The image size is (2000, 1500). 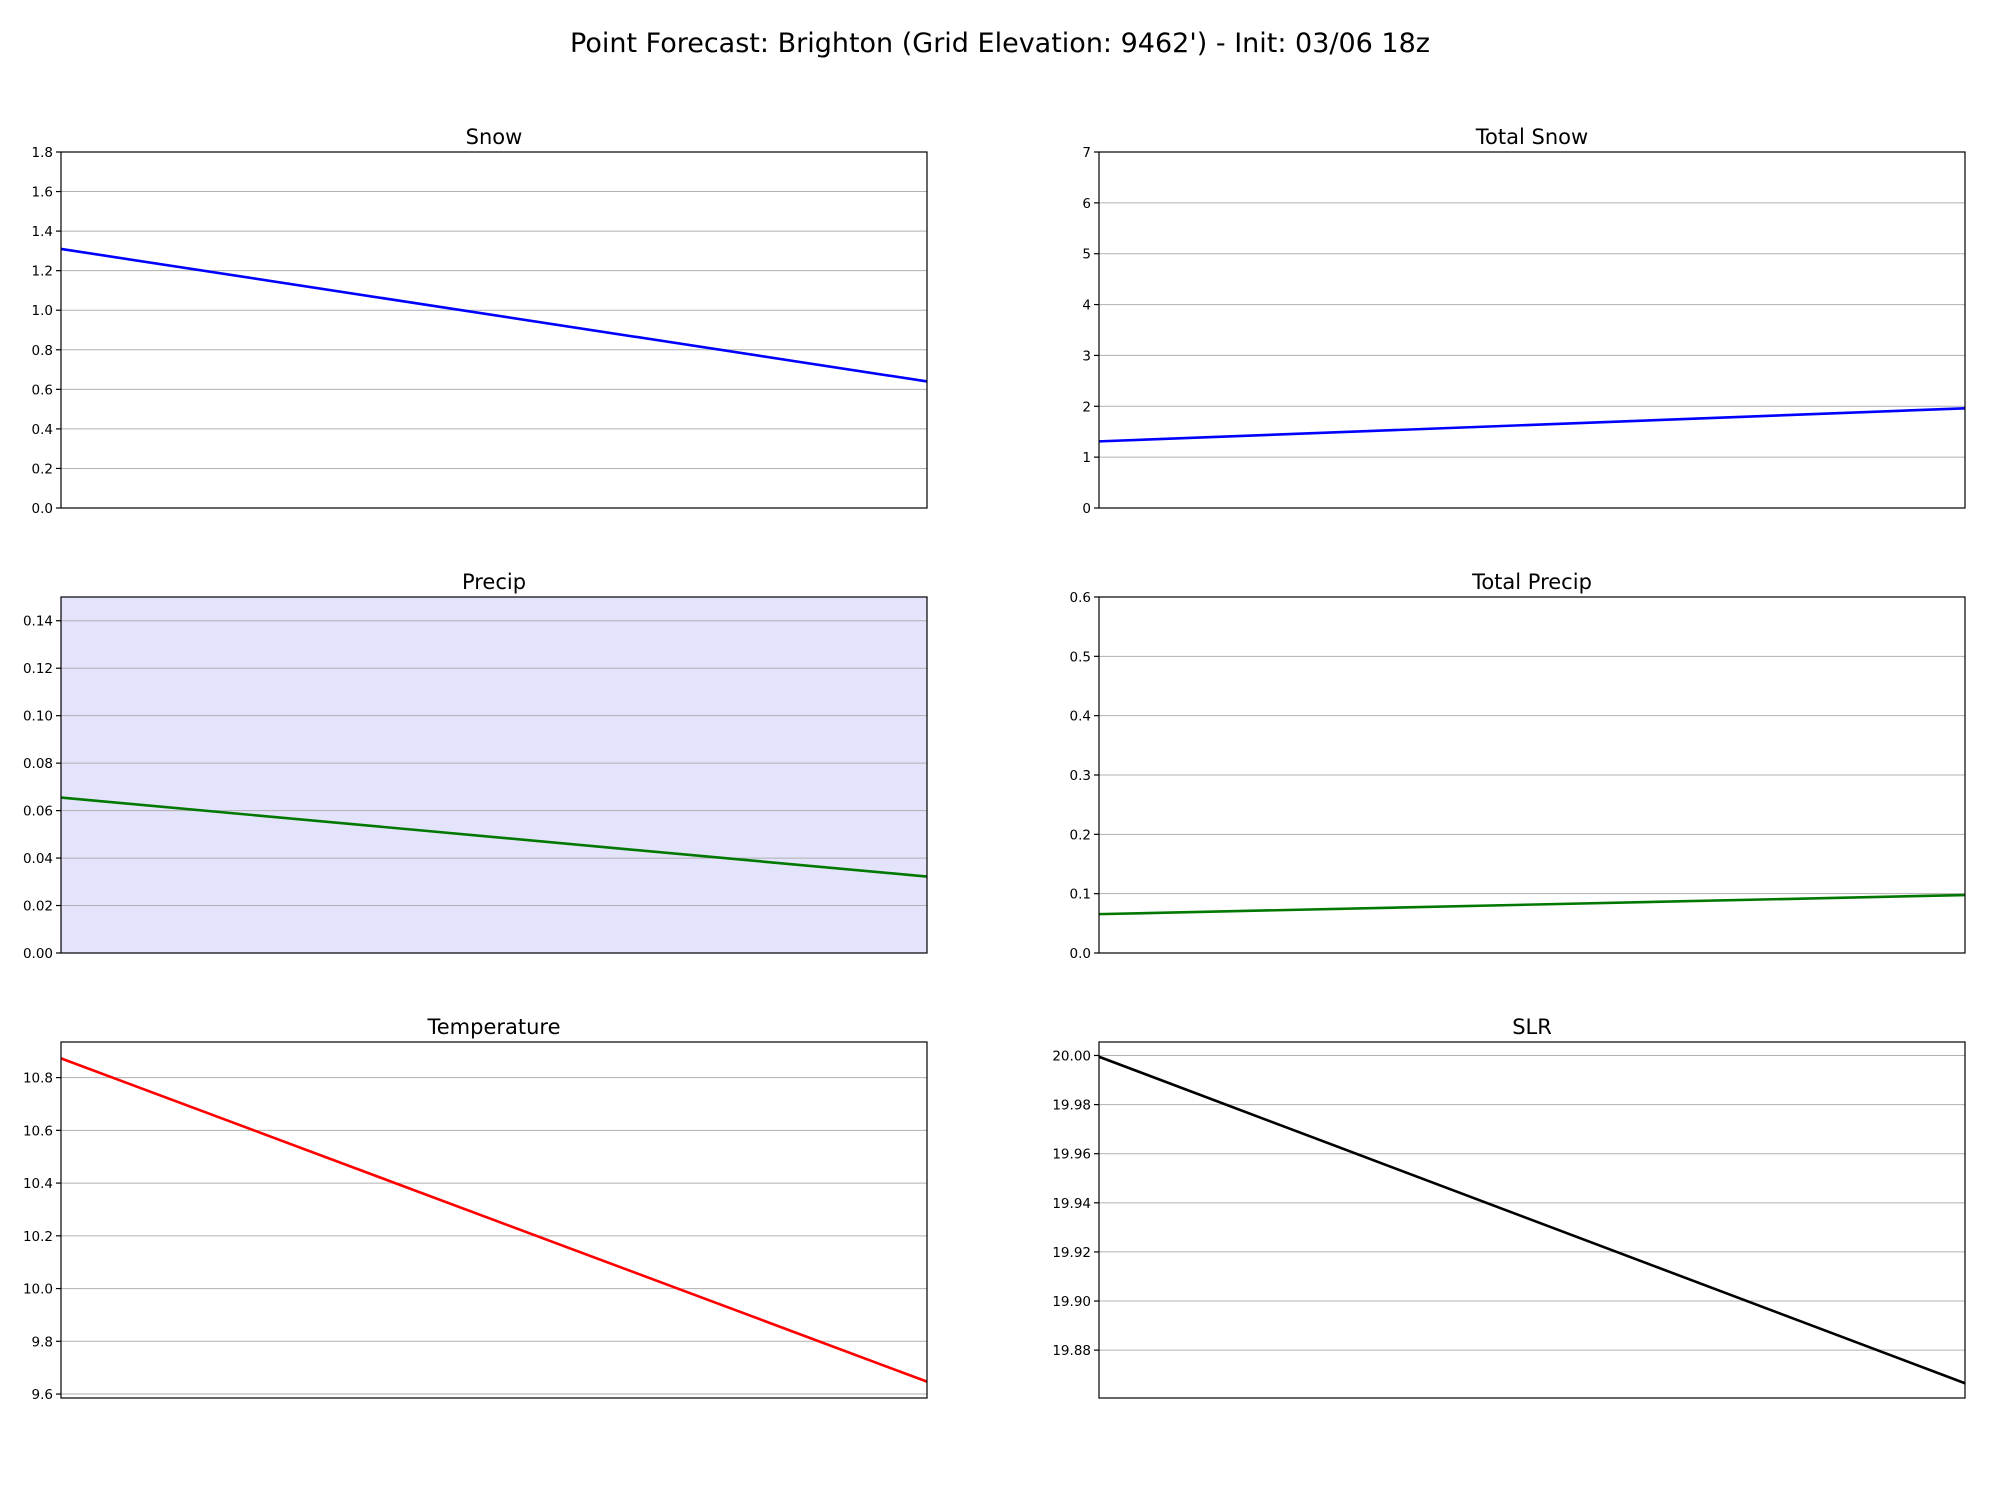 I want to click on slr-y-tick-label: 19.92, so click(x=1071, y=1253).